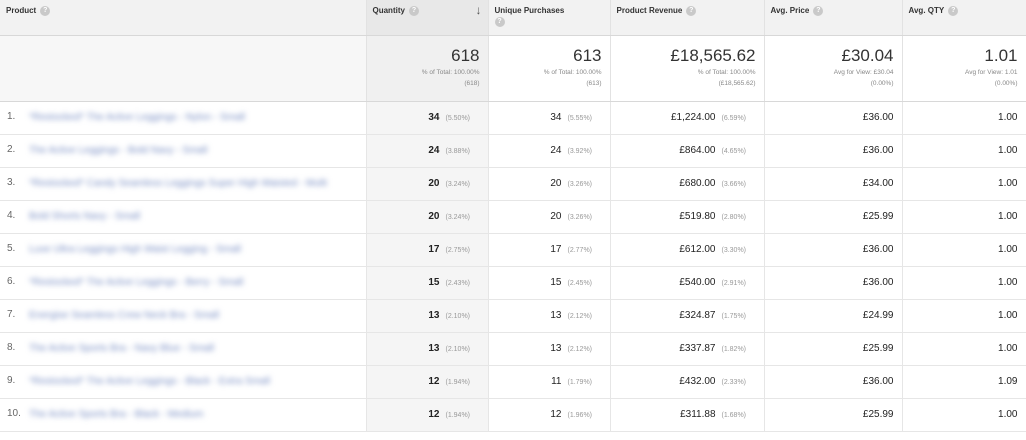 The height and width of the screenshot is (440, 1026). I want to click on product-cell: 4. Bold Shorts Navy - Small, so click(183, 217).